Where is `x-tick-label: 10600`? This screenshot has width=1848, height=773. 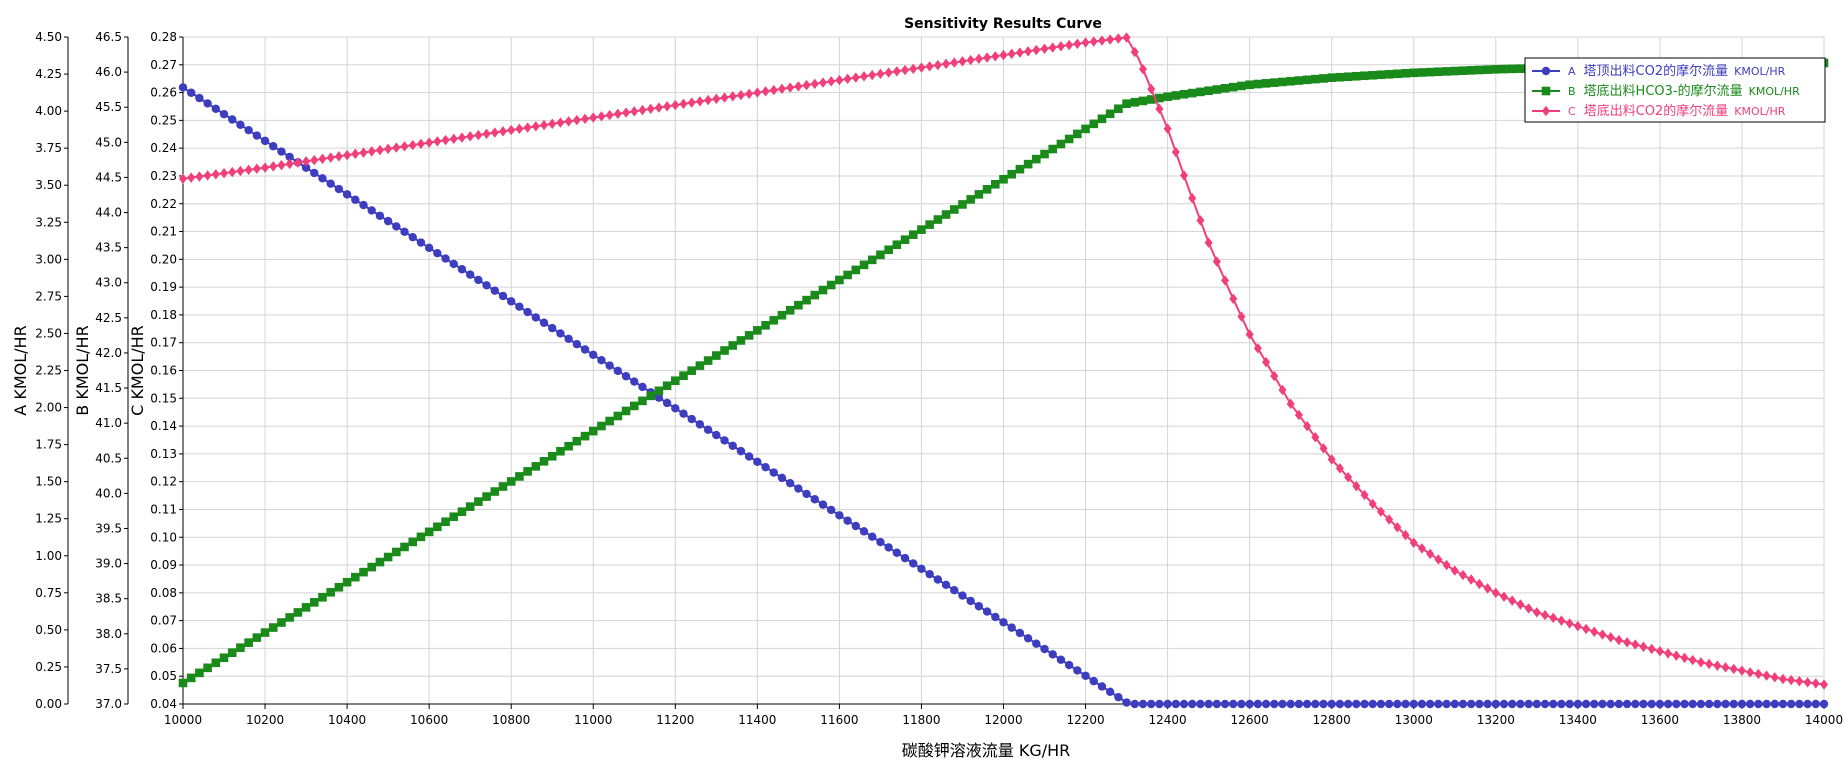
x-tick-label: 10600 is located at coordinates (429, 720).